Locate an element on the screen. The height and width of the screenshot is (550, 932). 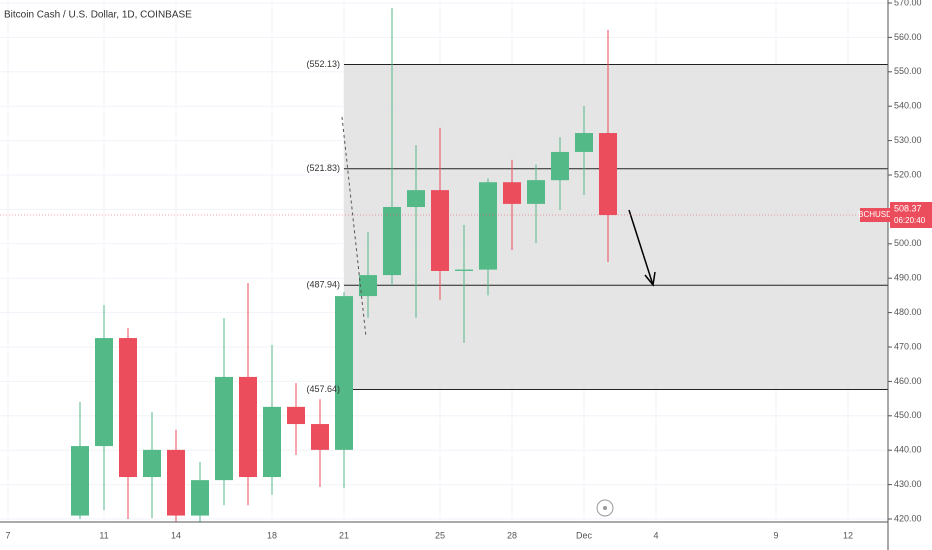
y-tick-label: 470.00 is located at coordinates (908, 346).